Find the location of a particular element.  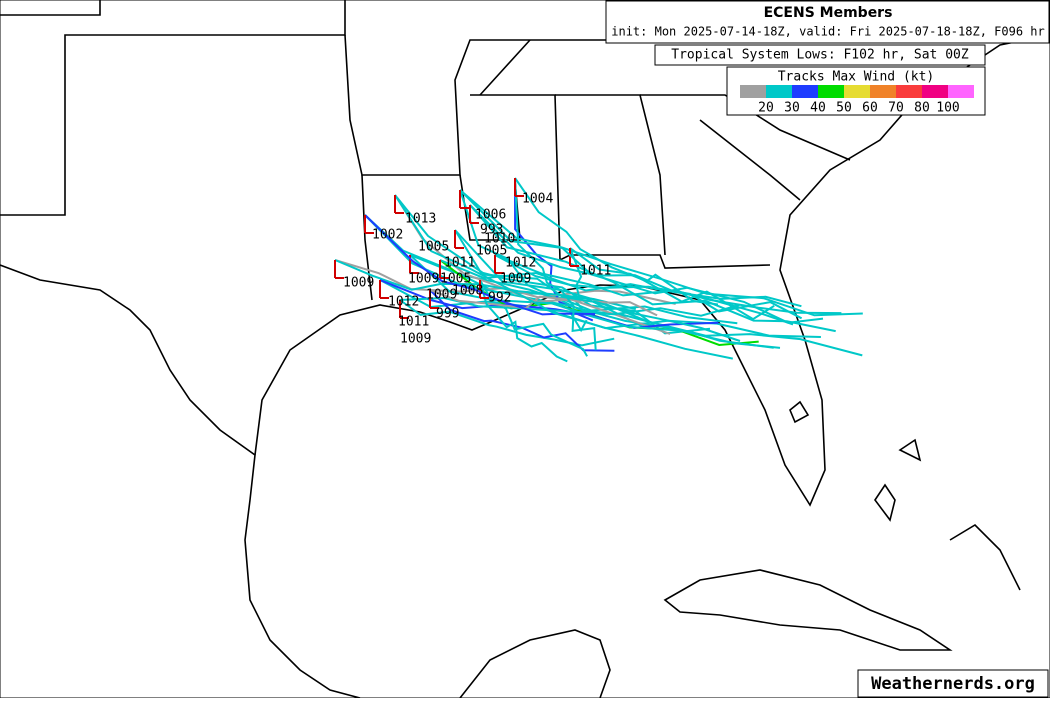

legend-label: 30 is located at coordinates (792, 108).